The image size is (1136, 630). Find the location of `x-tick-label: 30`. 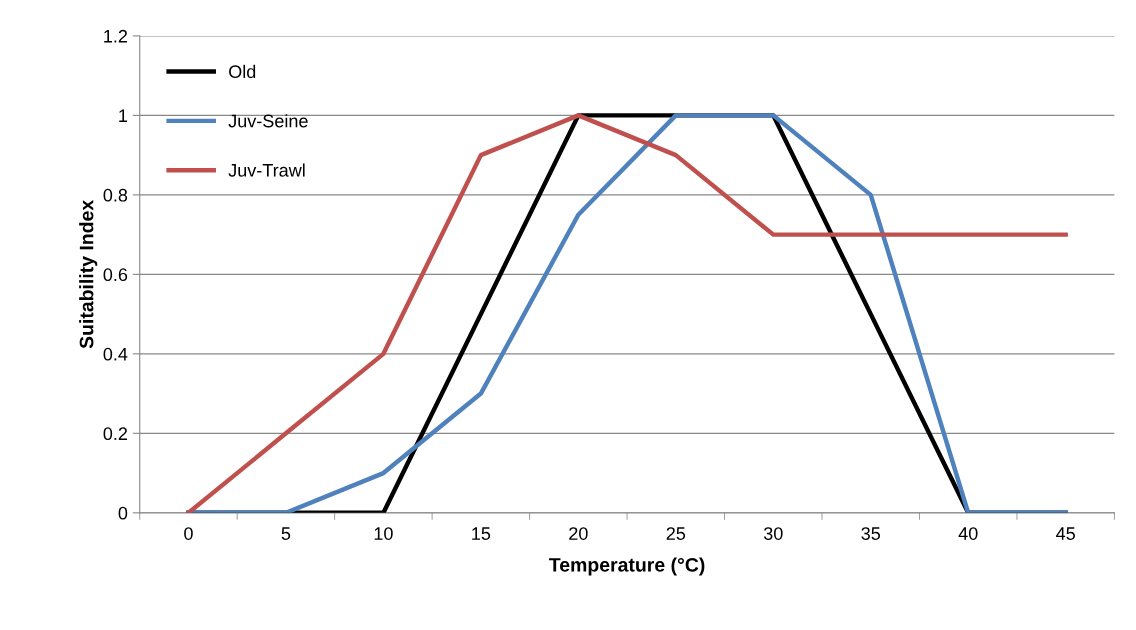

x-tick-label: 30 is located at coordinates (773, 533).